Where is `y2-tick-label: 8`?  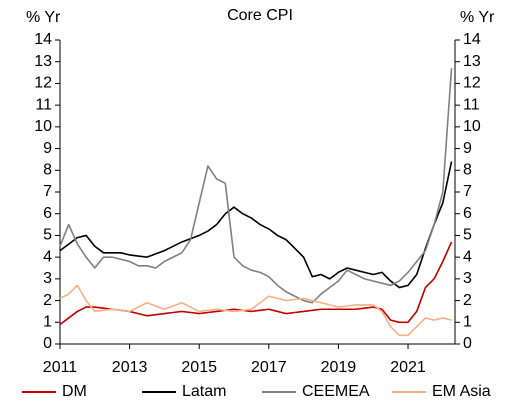
y2-tick-label: 8 is located at coordinates (467, 170).